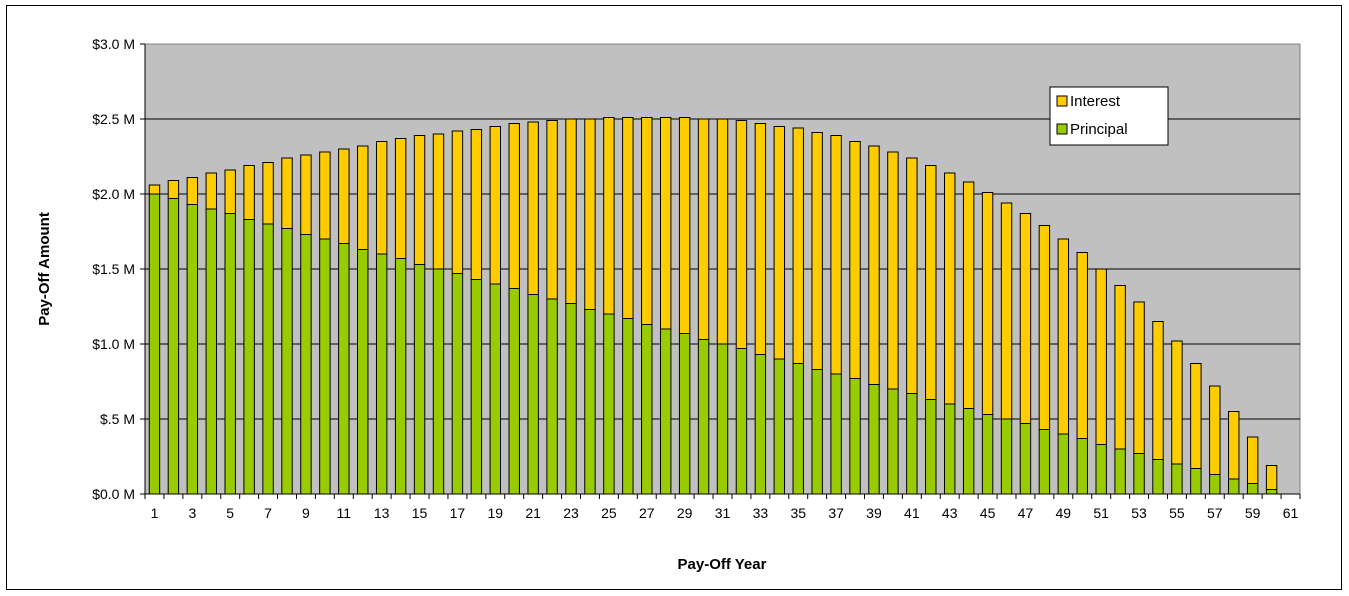 The width and height of the screenshot is (1349, 596). I want to click on y-tick-label: $1.5 M, so click(113, 269).